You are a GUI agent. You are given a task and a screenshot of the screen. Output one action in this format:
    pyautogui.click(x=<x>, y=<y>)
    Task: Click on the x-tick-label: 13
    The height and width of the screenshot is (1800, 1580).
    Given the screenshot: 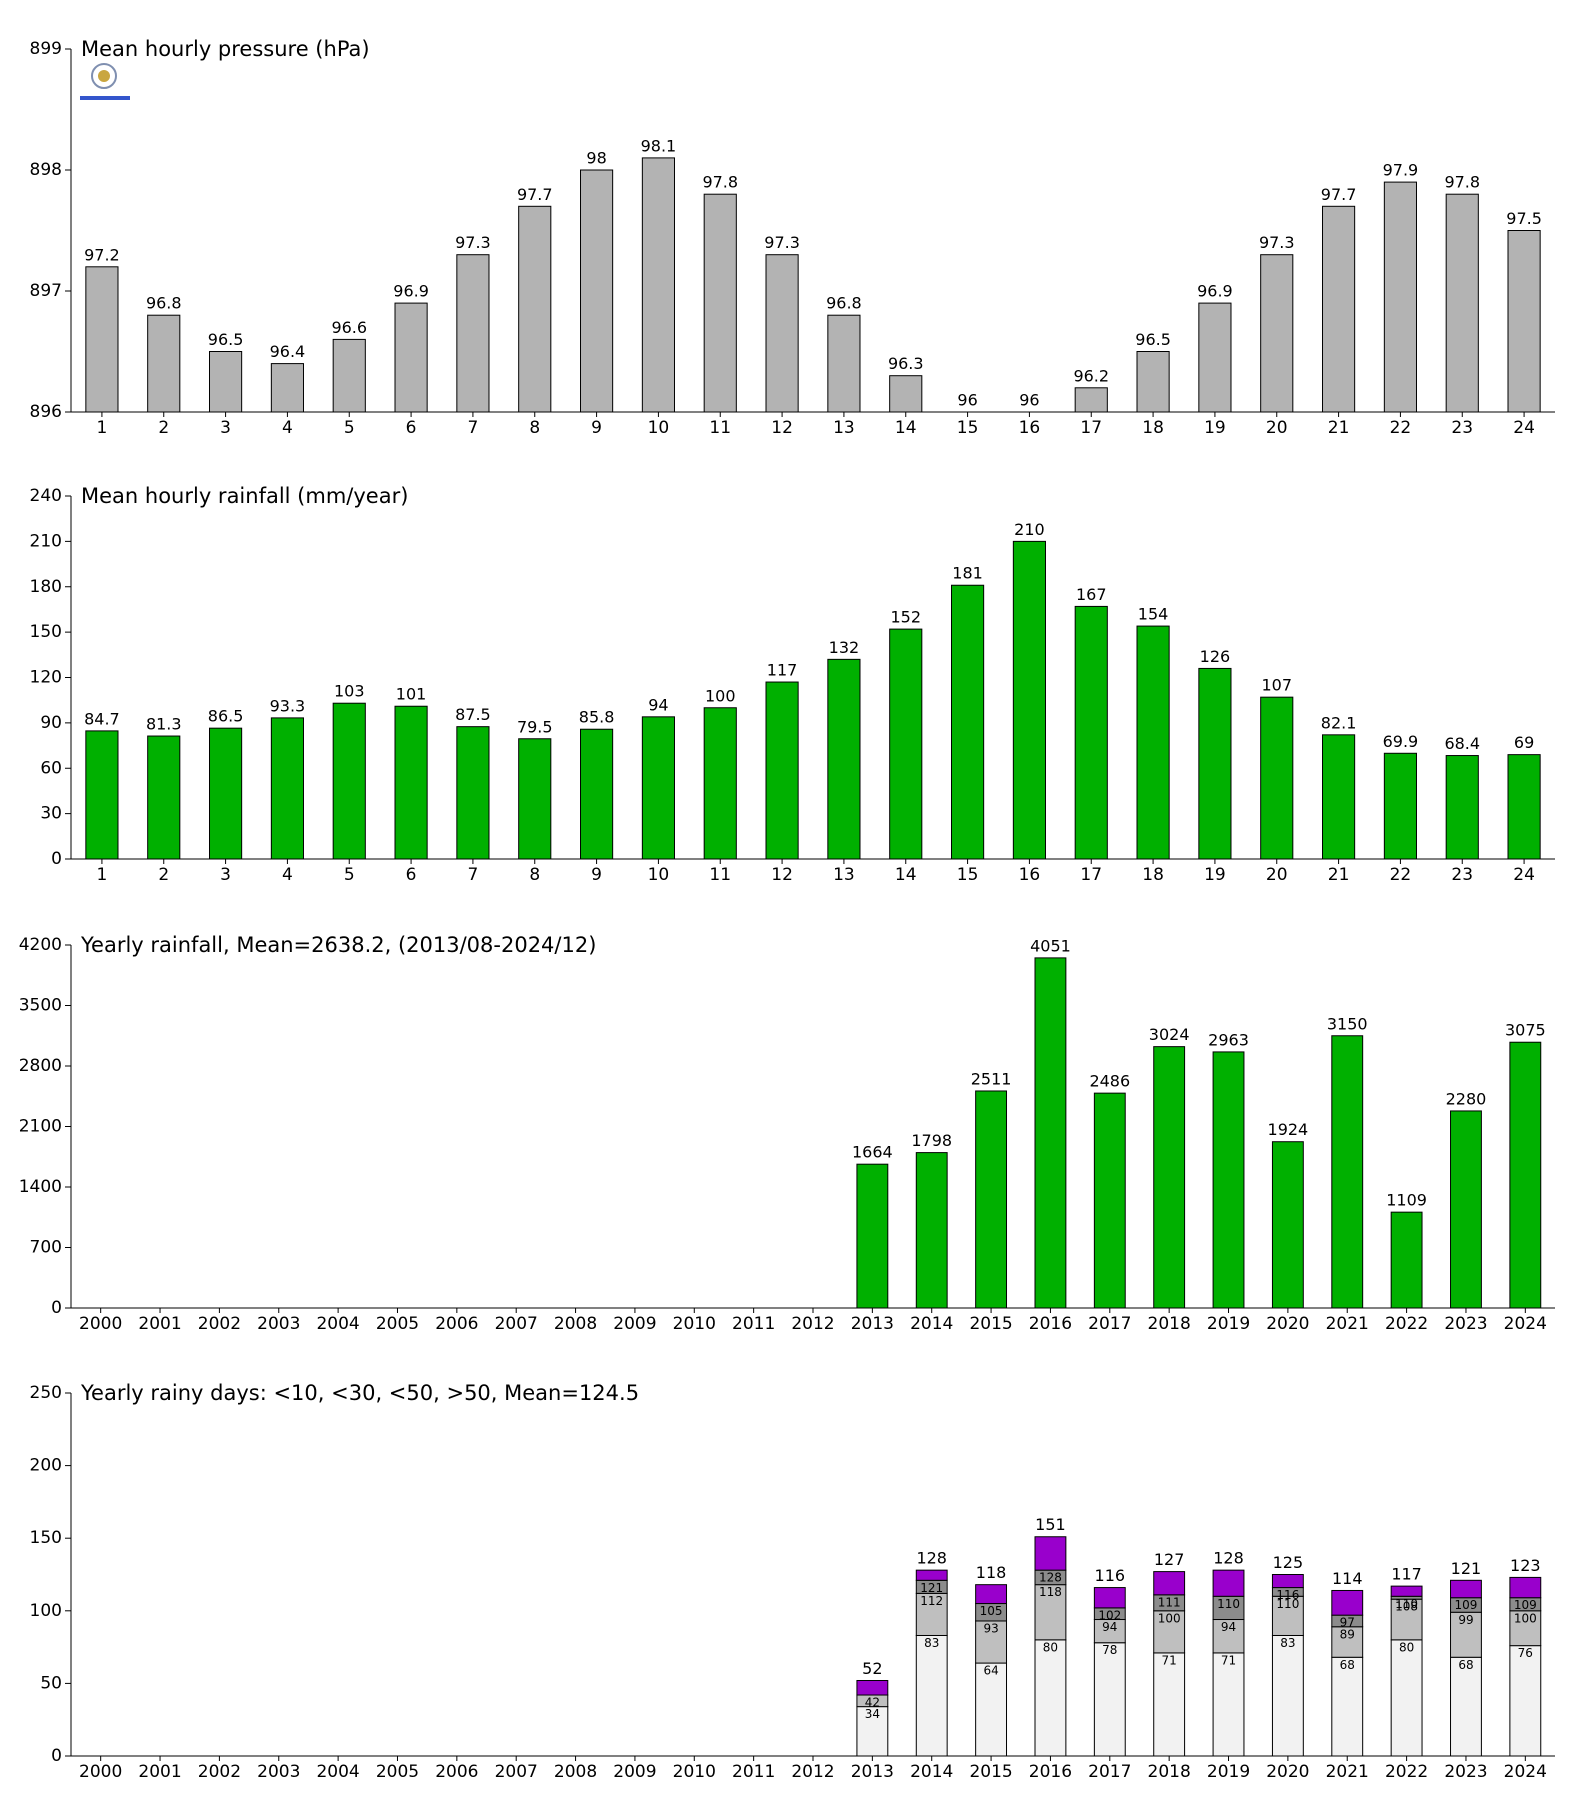 What is the action you would take?
    pyautogui.click(x=844, y=428)
    